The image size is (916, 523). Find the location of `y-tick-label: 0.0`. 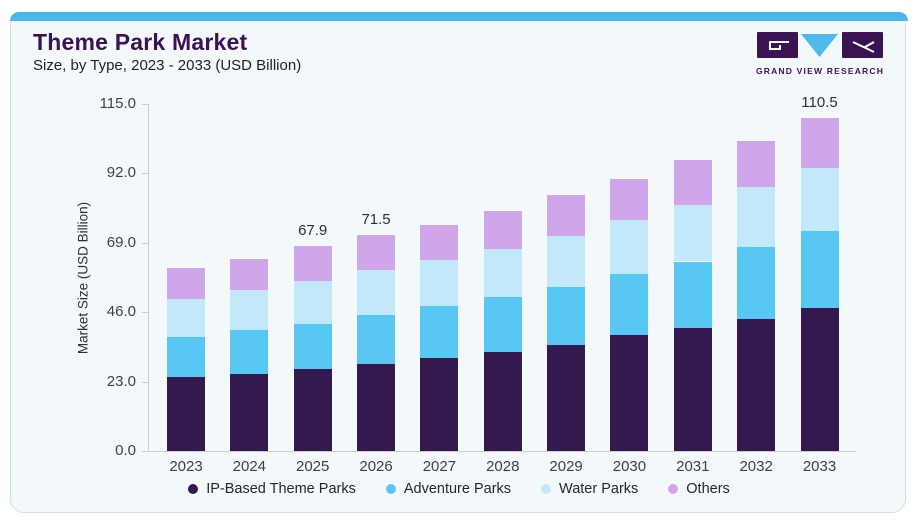

y-tick-label: 0.0 is located at coordinates (125, 450).